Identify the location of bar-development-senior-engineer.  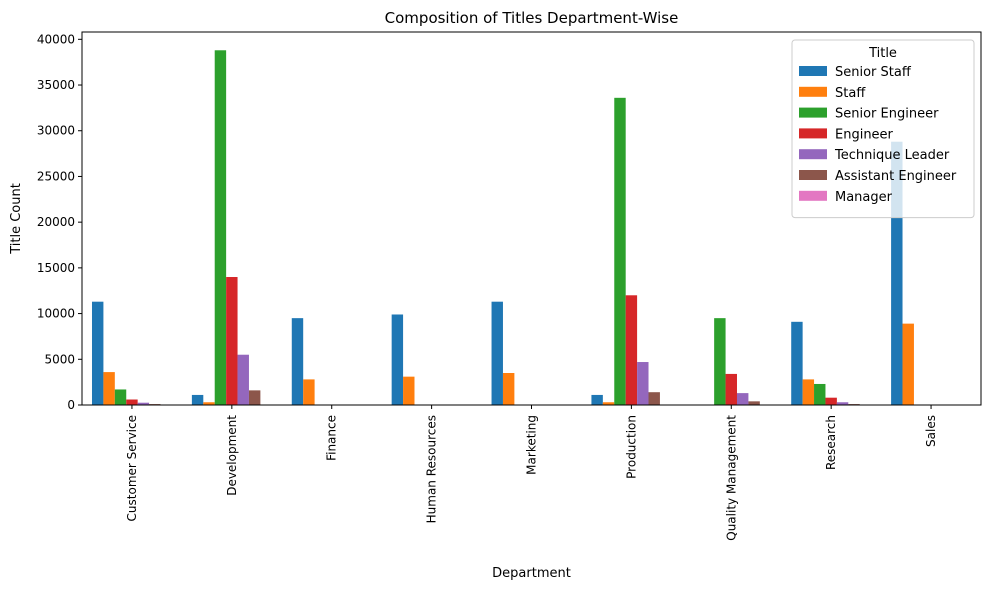
(220, 227).